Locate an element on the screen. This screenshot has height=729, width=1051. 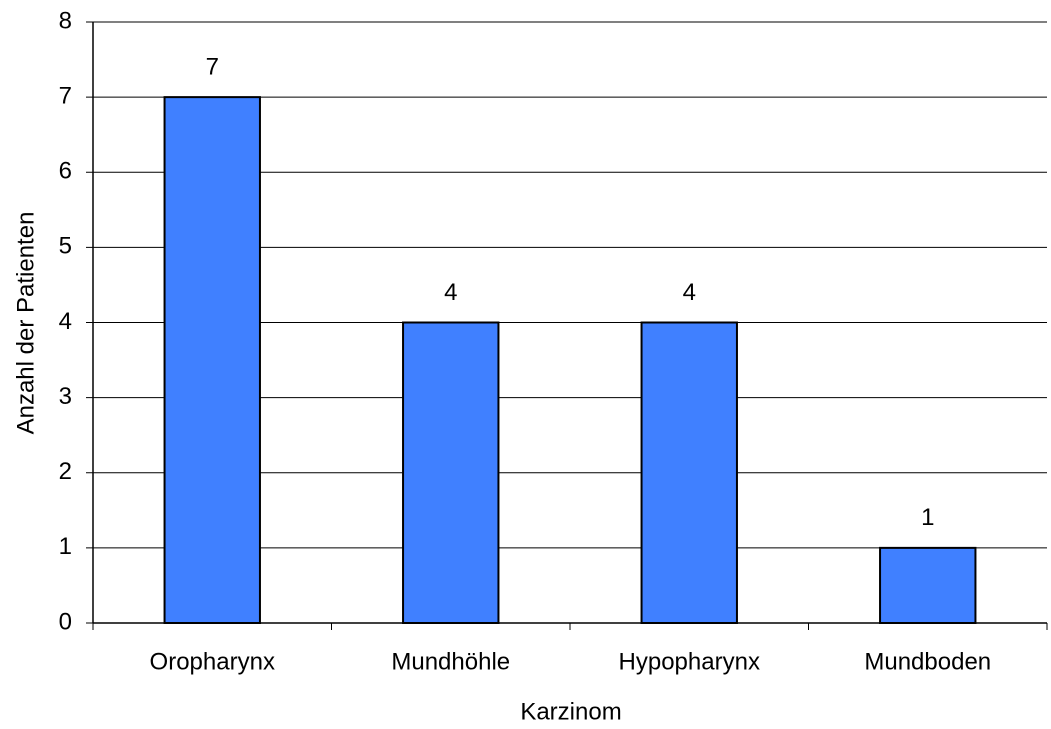
x-tick-label: Mundhöhle is located at coordinates (450, 661).